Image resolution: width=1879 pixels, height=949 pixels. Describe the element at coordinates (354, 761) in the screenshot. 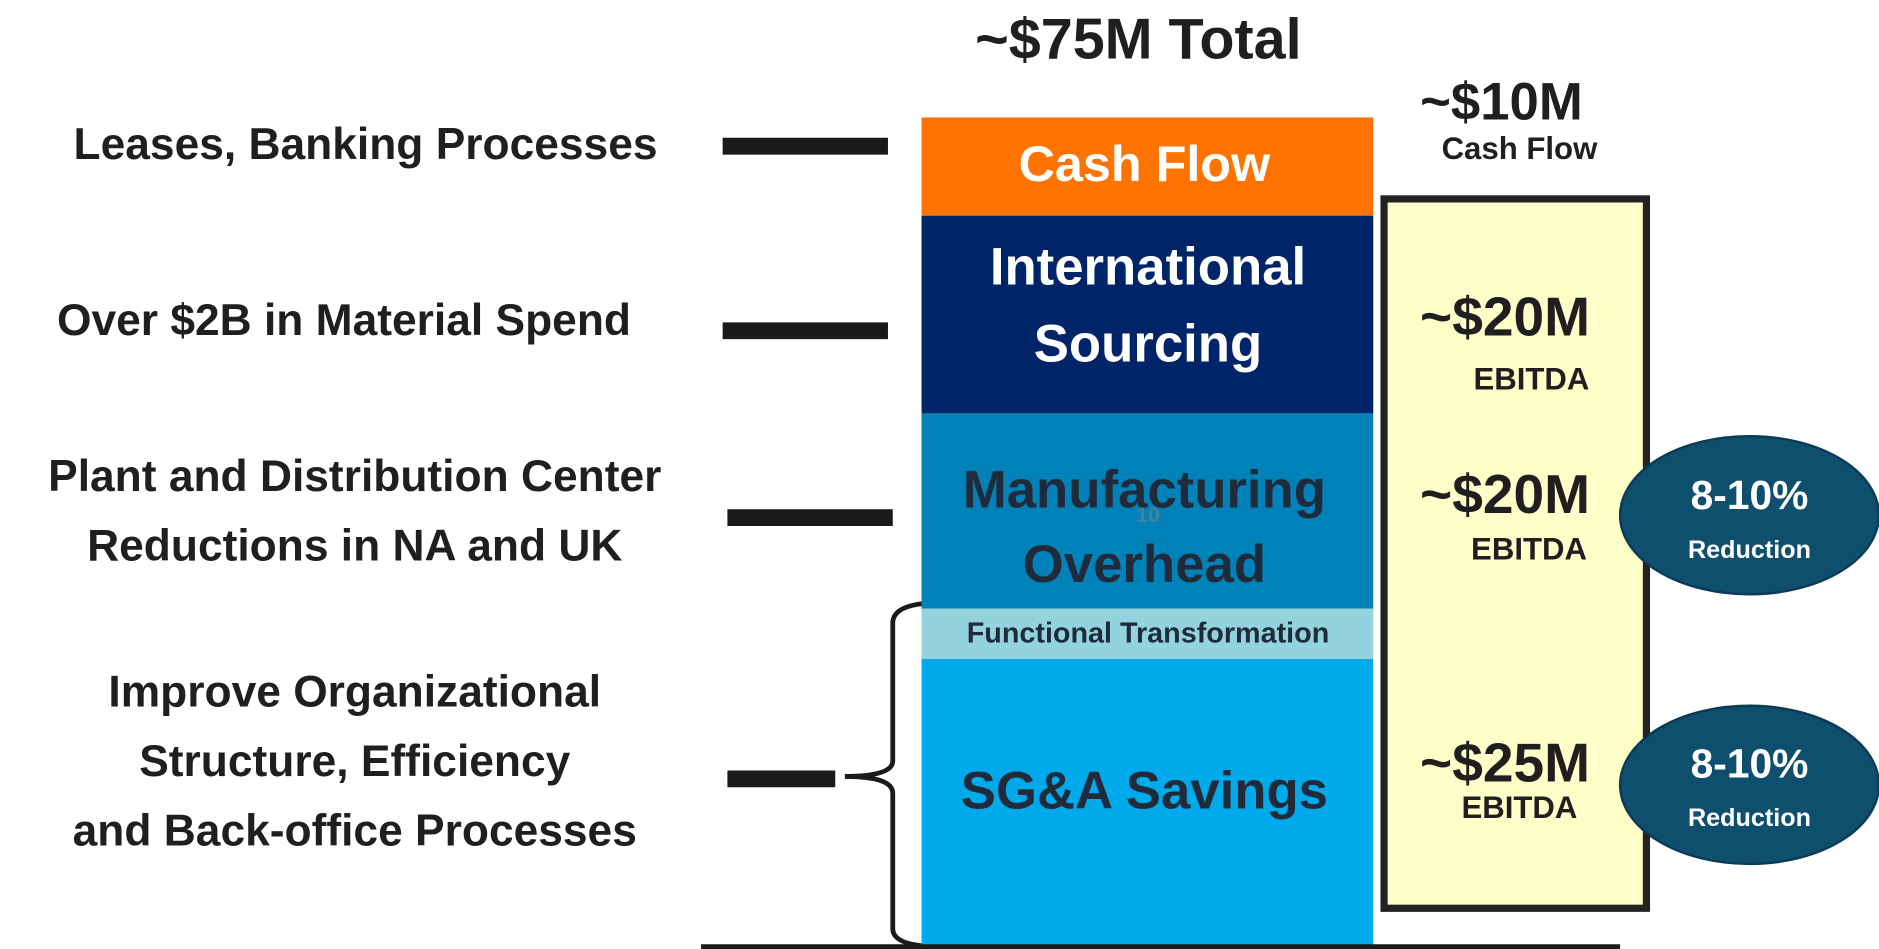

I see `left-label: Structure, Efficiency` at that location.